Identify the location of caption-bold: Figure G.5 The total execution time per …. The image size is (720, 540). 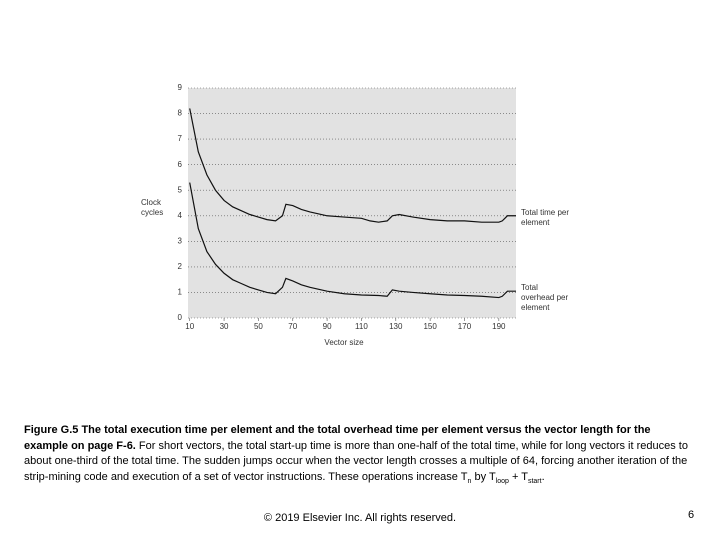
(337, 438).